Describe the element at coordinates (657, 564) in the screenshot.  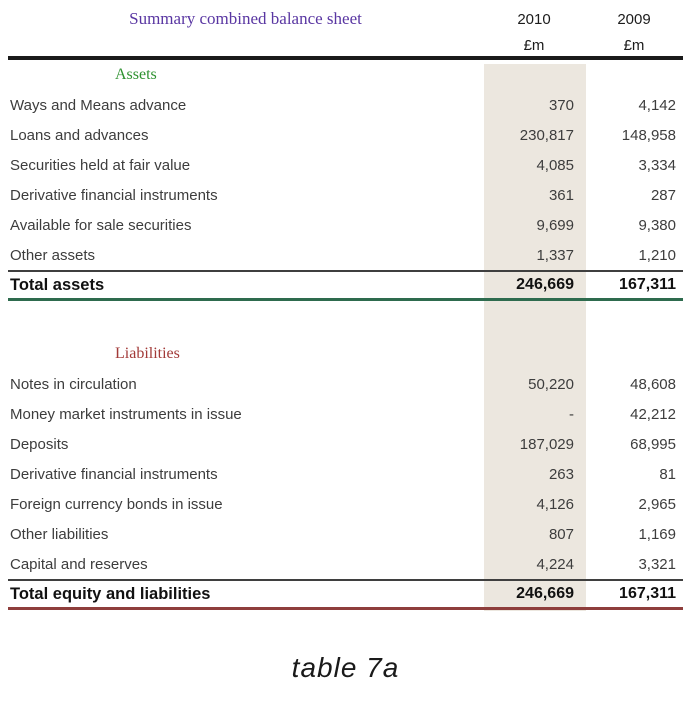
I see `value-2009: 3,321` at that location.